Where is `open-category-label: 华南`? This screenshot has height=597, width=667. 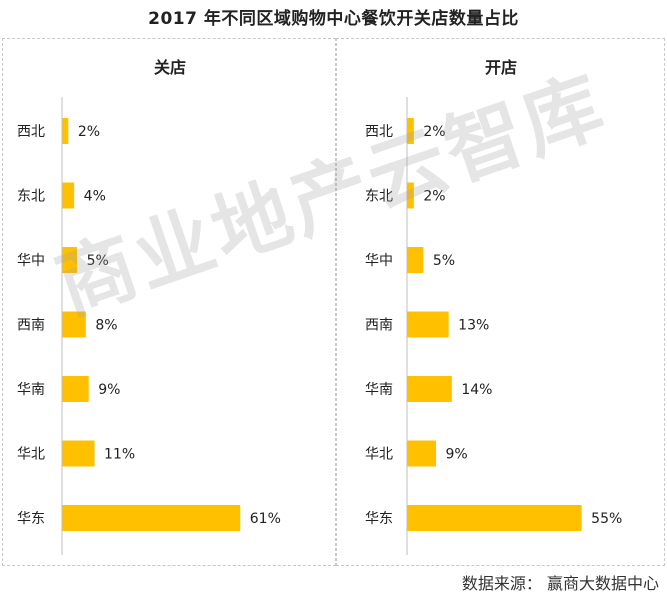 open-category-label: 华南 is located at coordinates (379, 390).